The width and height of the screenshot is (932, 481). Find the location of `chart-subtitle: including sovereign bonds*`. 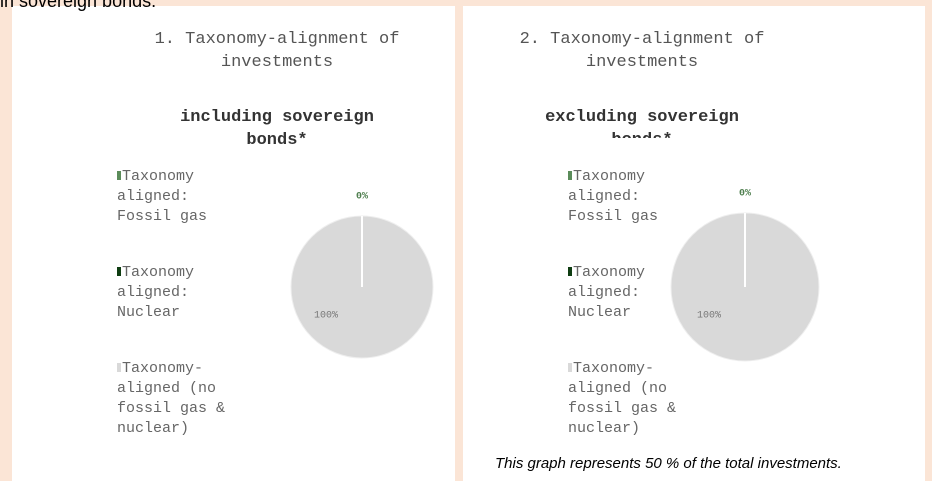

chart-subtitle: including sovereign bonds* is located at coordinates (277, 129).